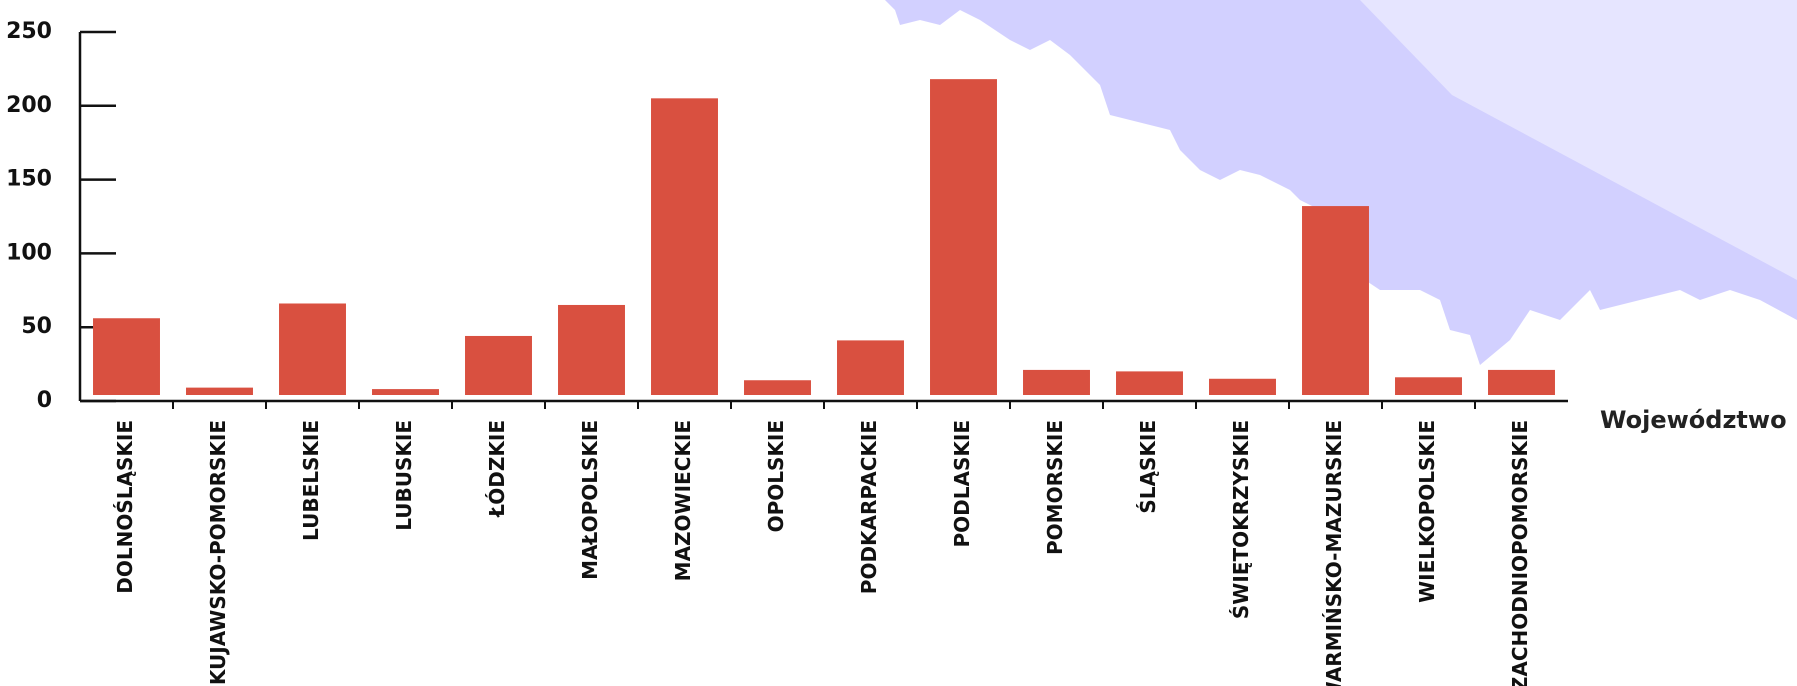 The image size is (1797, 686). I want to click on x-tick-label: OPOLSKIE, so click(776, 476).